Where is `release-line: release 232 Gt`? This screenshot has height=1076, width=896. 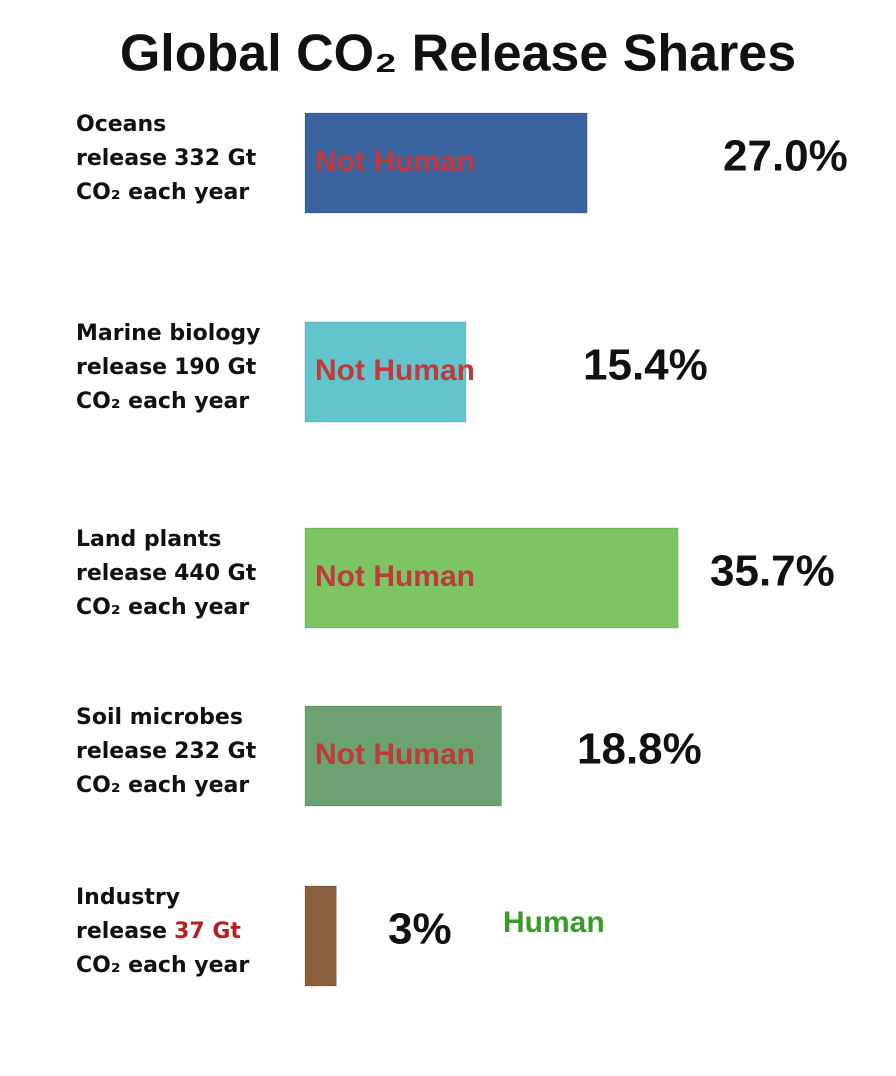 release-line: release 232 Gt is located at coordinates (166, 751).